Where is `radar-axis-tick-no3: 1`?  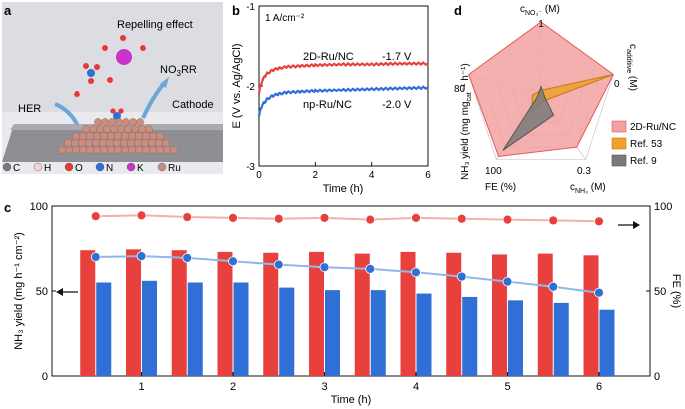
radar-axis-tick-no3: 1 is located at coordinates (541, 24).